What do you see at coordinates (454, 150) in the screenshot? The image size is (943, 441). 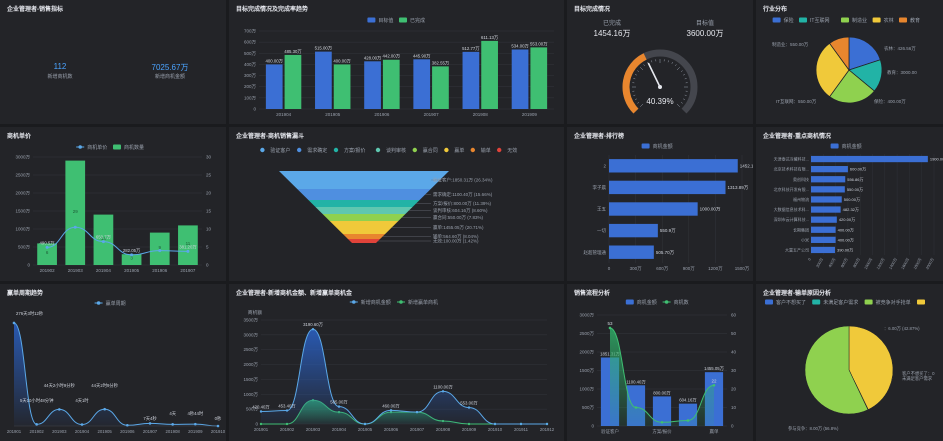 I see `legend-item: 赢单` at bounding box center [454, 150].